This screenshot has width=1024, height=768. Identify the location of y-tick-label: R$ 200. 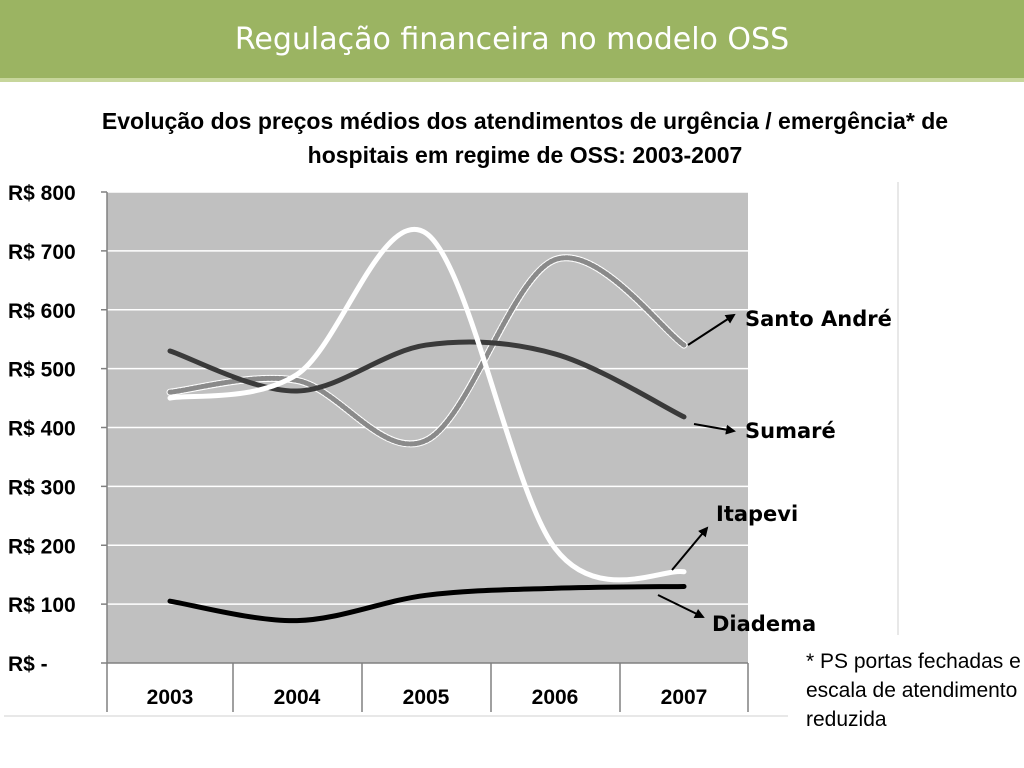
(42, 546).